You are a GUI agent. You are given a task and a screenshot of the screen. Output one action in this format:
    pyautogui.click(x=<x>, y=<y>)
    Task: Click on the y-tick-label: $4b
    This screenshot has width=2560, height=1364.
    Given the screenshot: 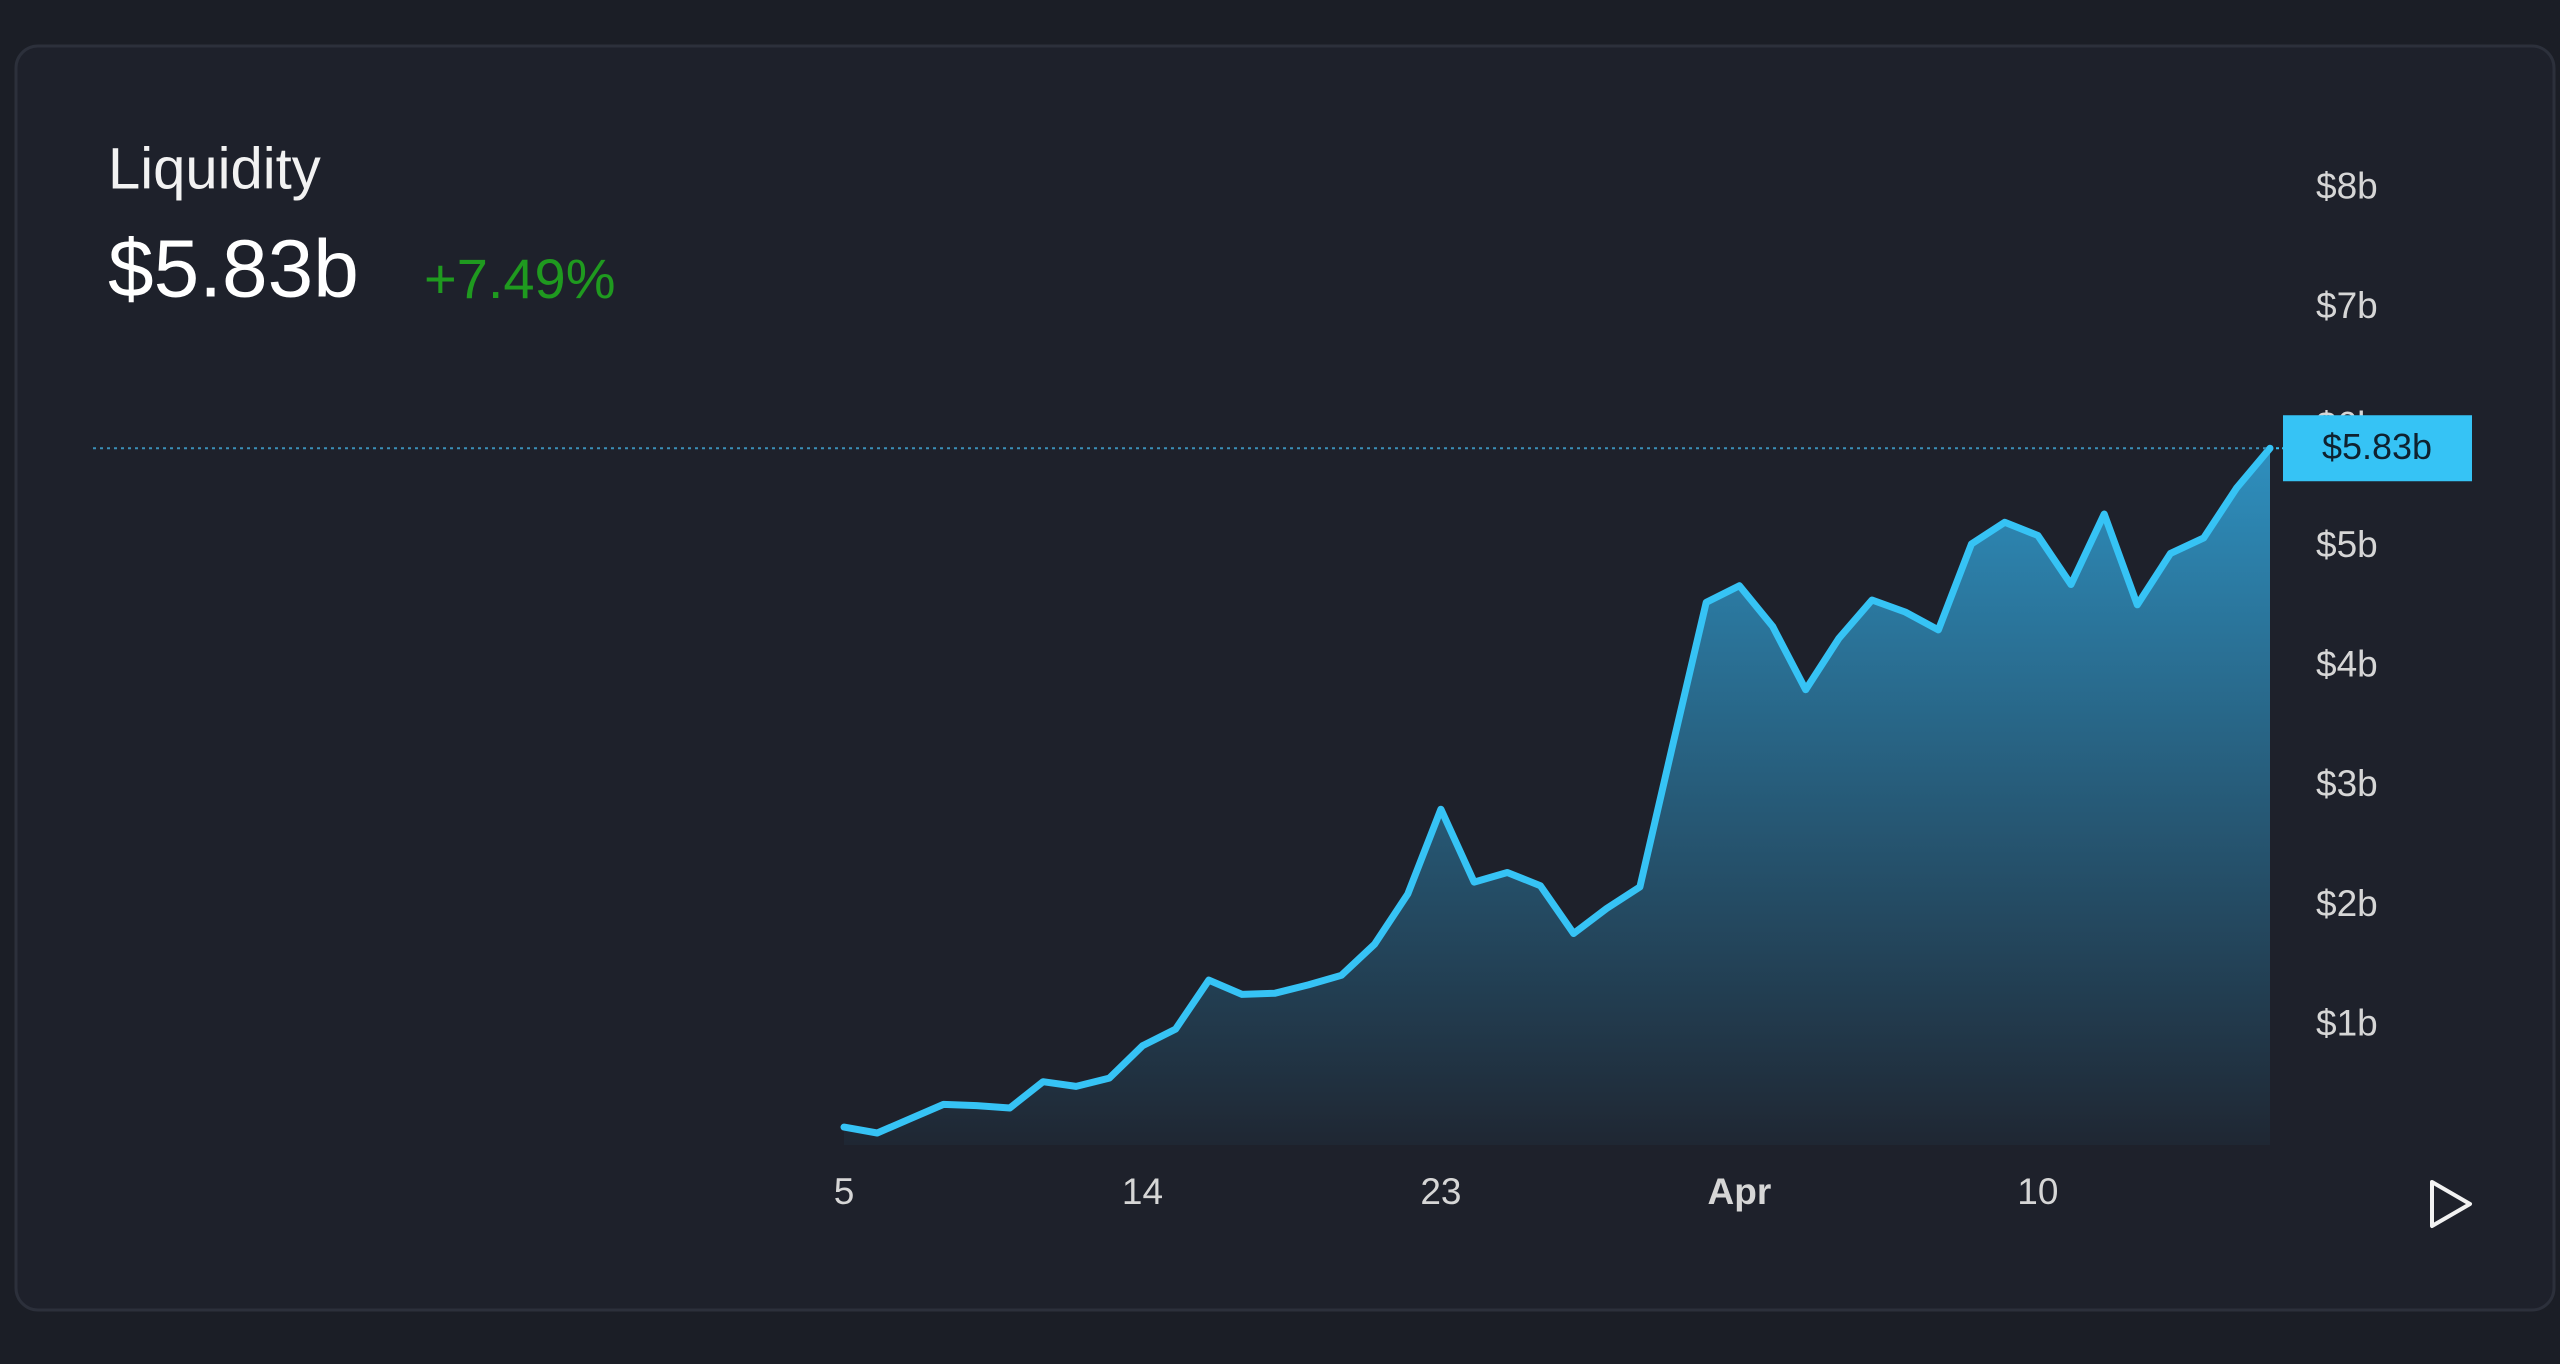 What is the action you would take?
    pyautogui.click(x=2347, y=664)
    